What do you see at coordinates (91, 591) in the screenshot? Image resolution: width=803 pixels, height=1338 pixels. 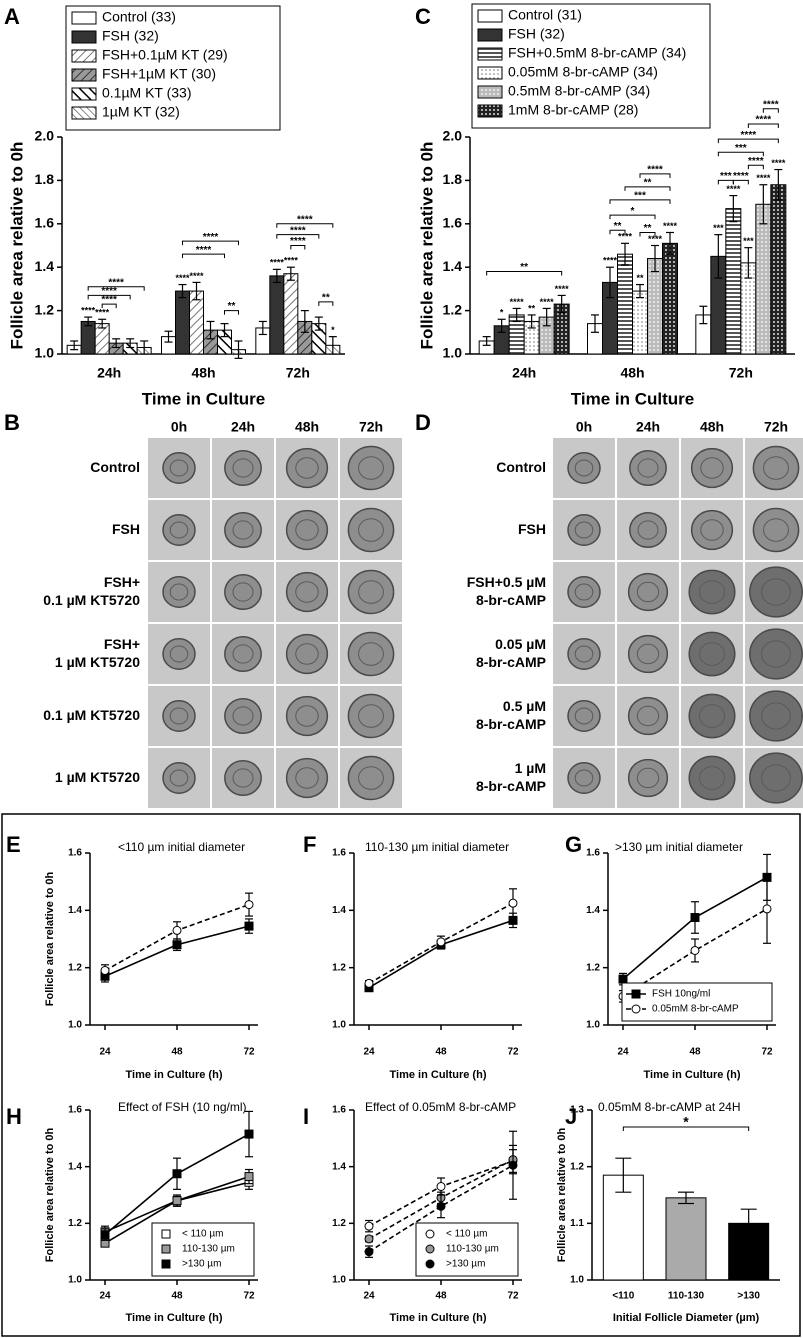 I see `row-label: FSH+ 0.1 µM KT5720` at bounding box center [91, 591].